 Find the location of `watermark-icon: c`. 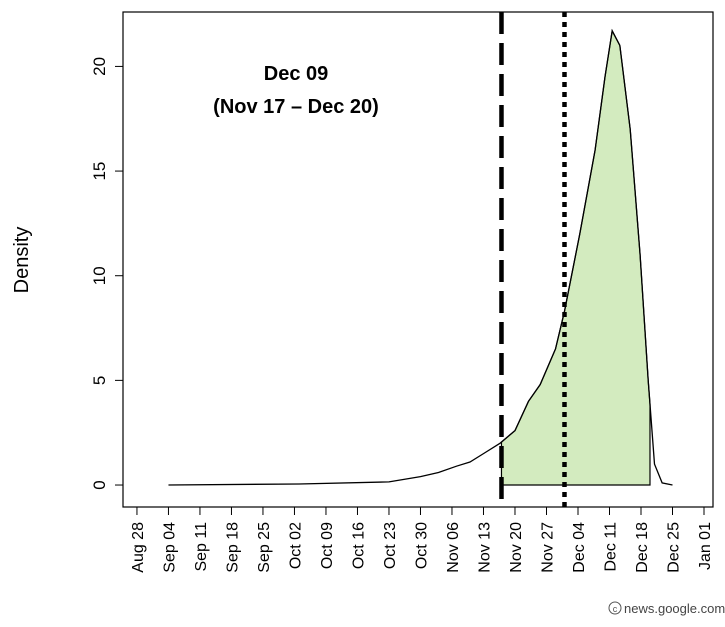

watermark-icon: c is located at coordinates (615, 608).